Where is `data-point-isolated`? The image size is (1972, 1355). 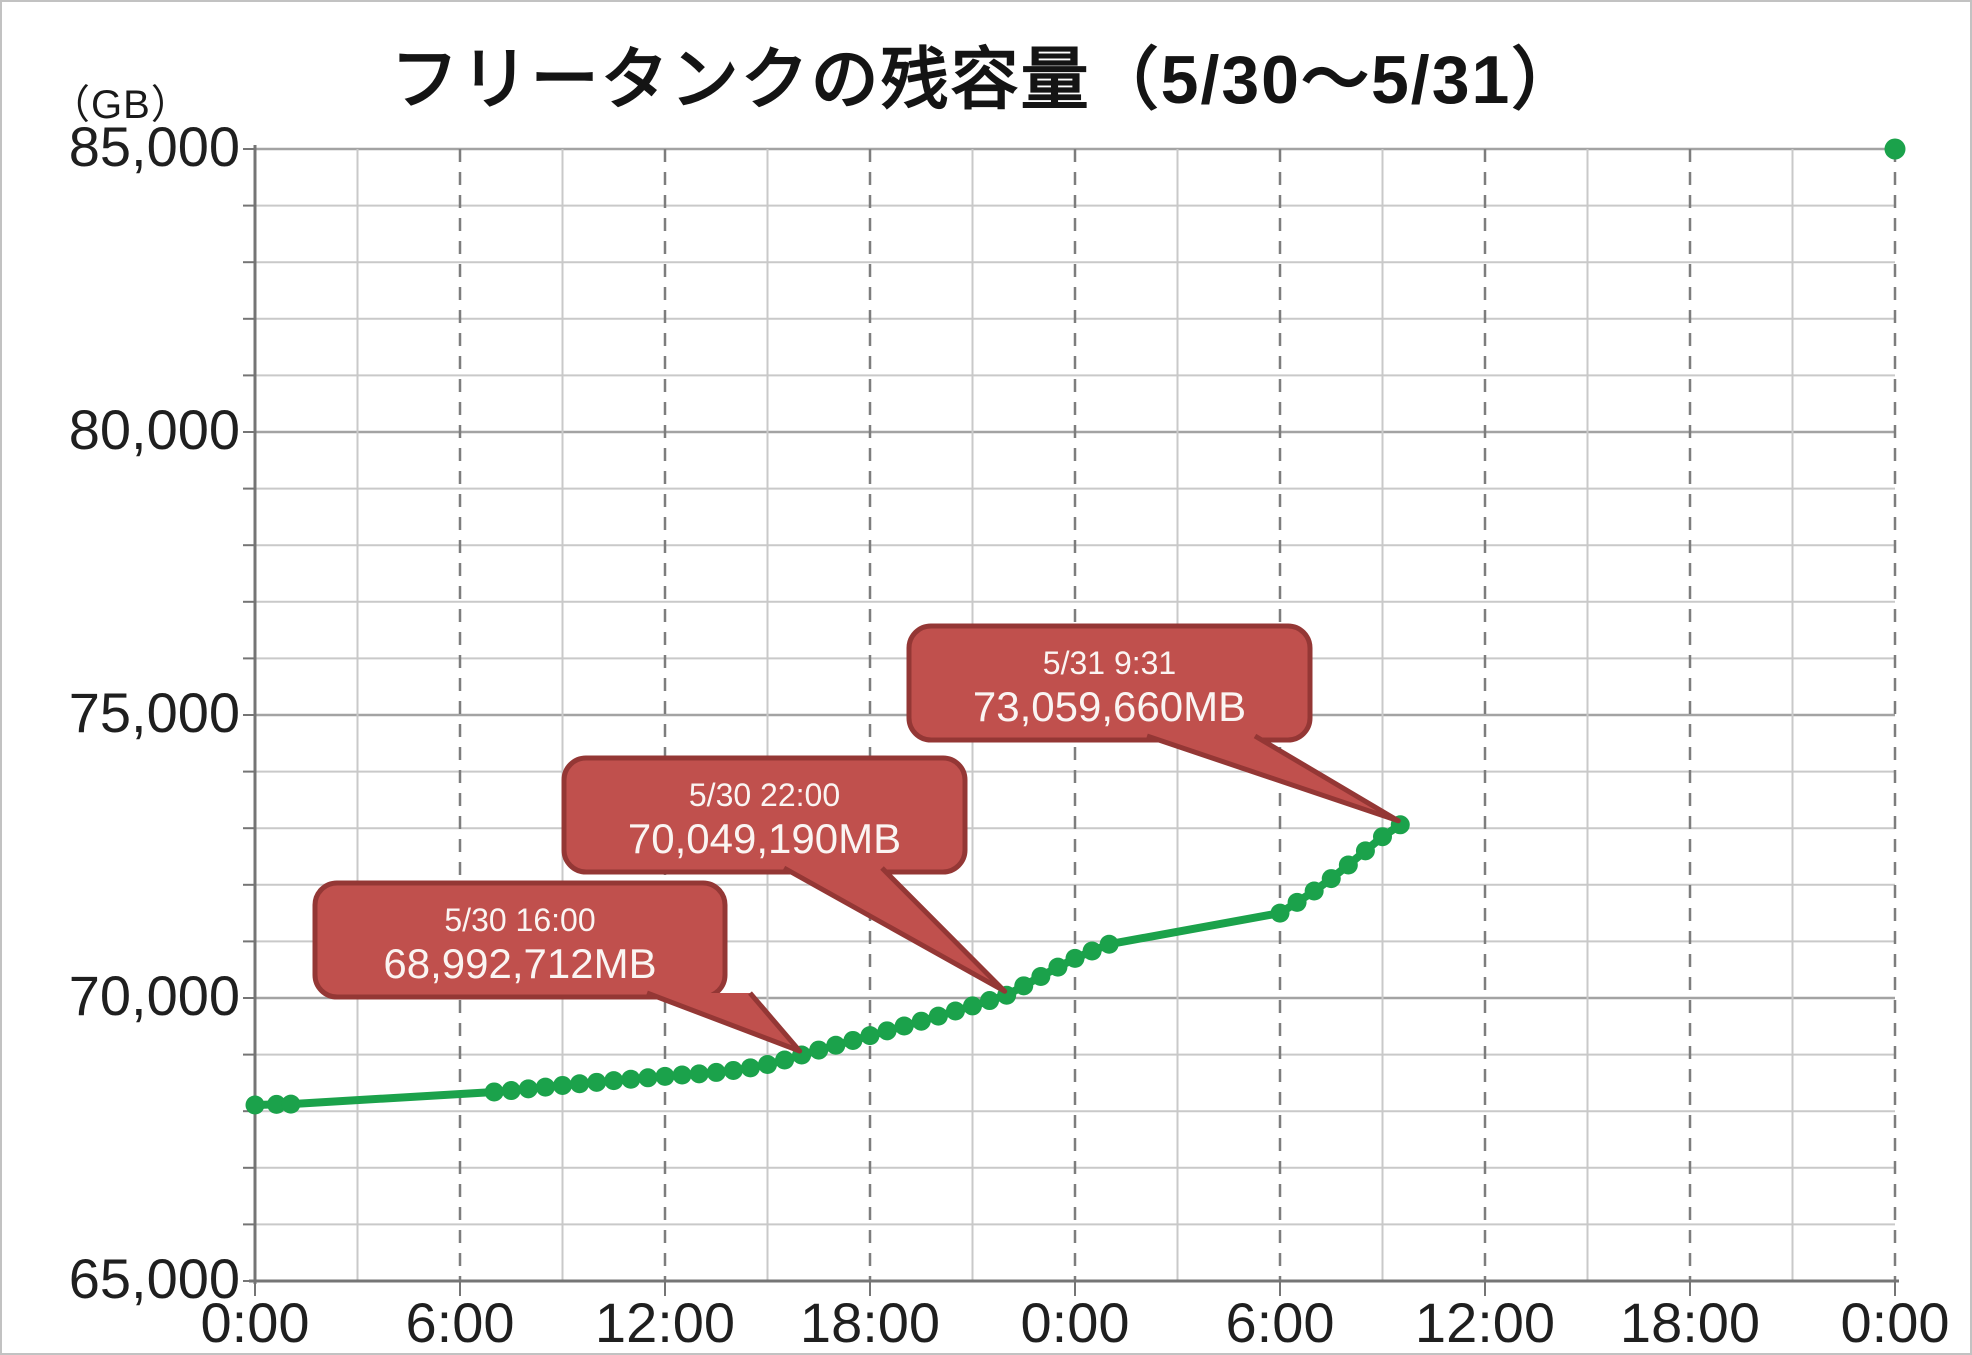 data-point-isolated is located at coordinates (1895, 149).